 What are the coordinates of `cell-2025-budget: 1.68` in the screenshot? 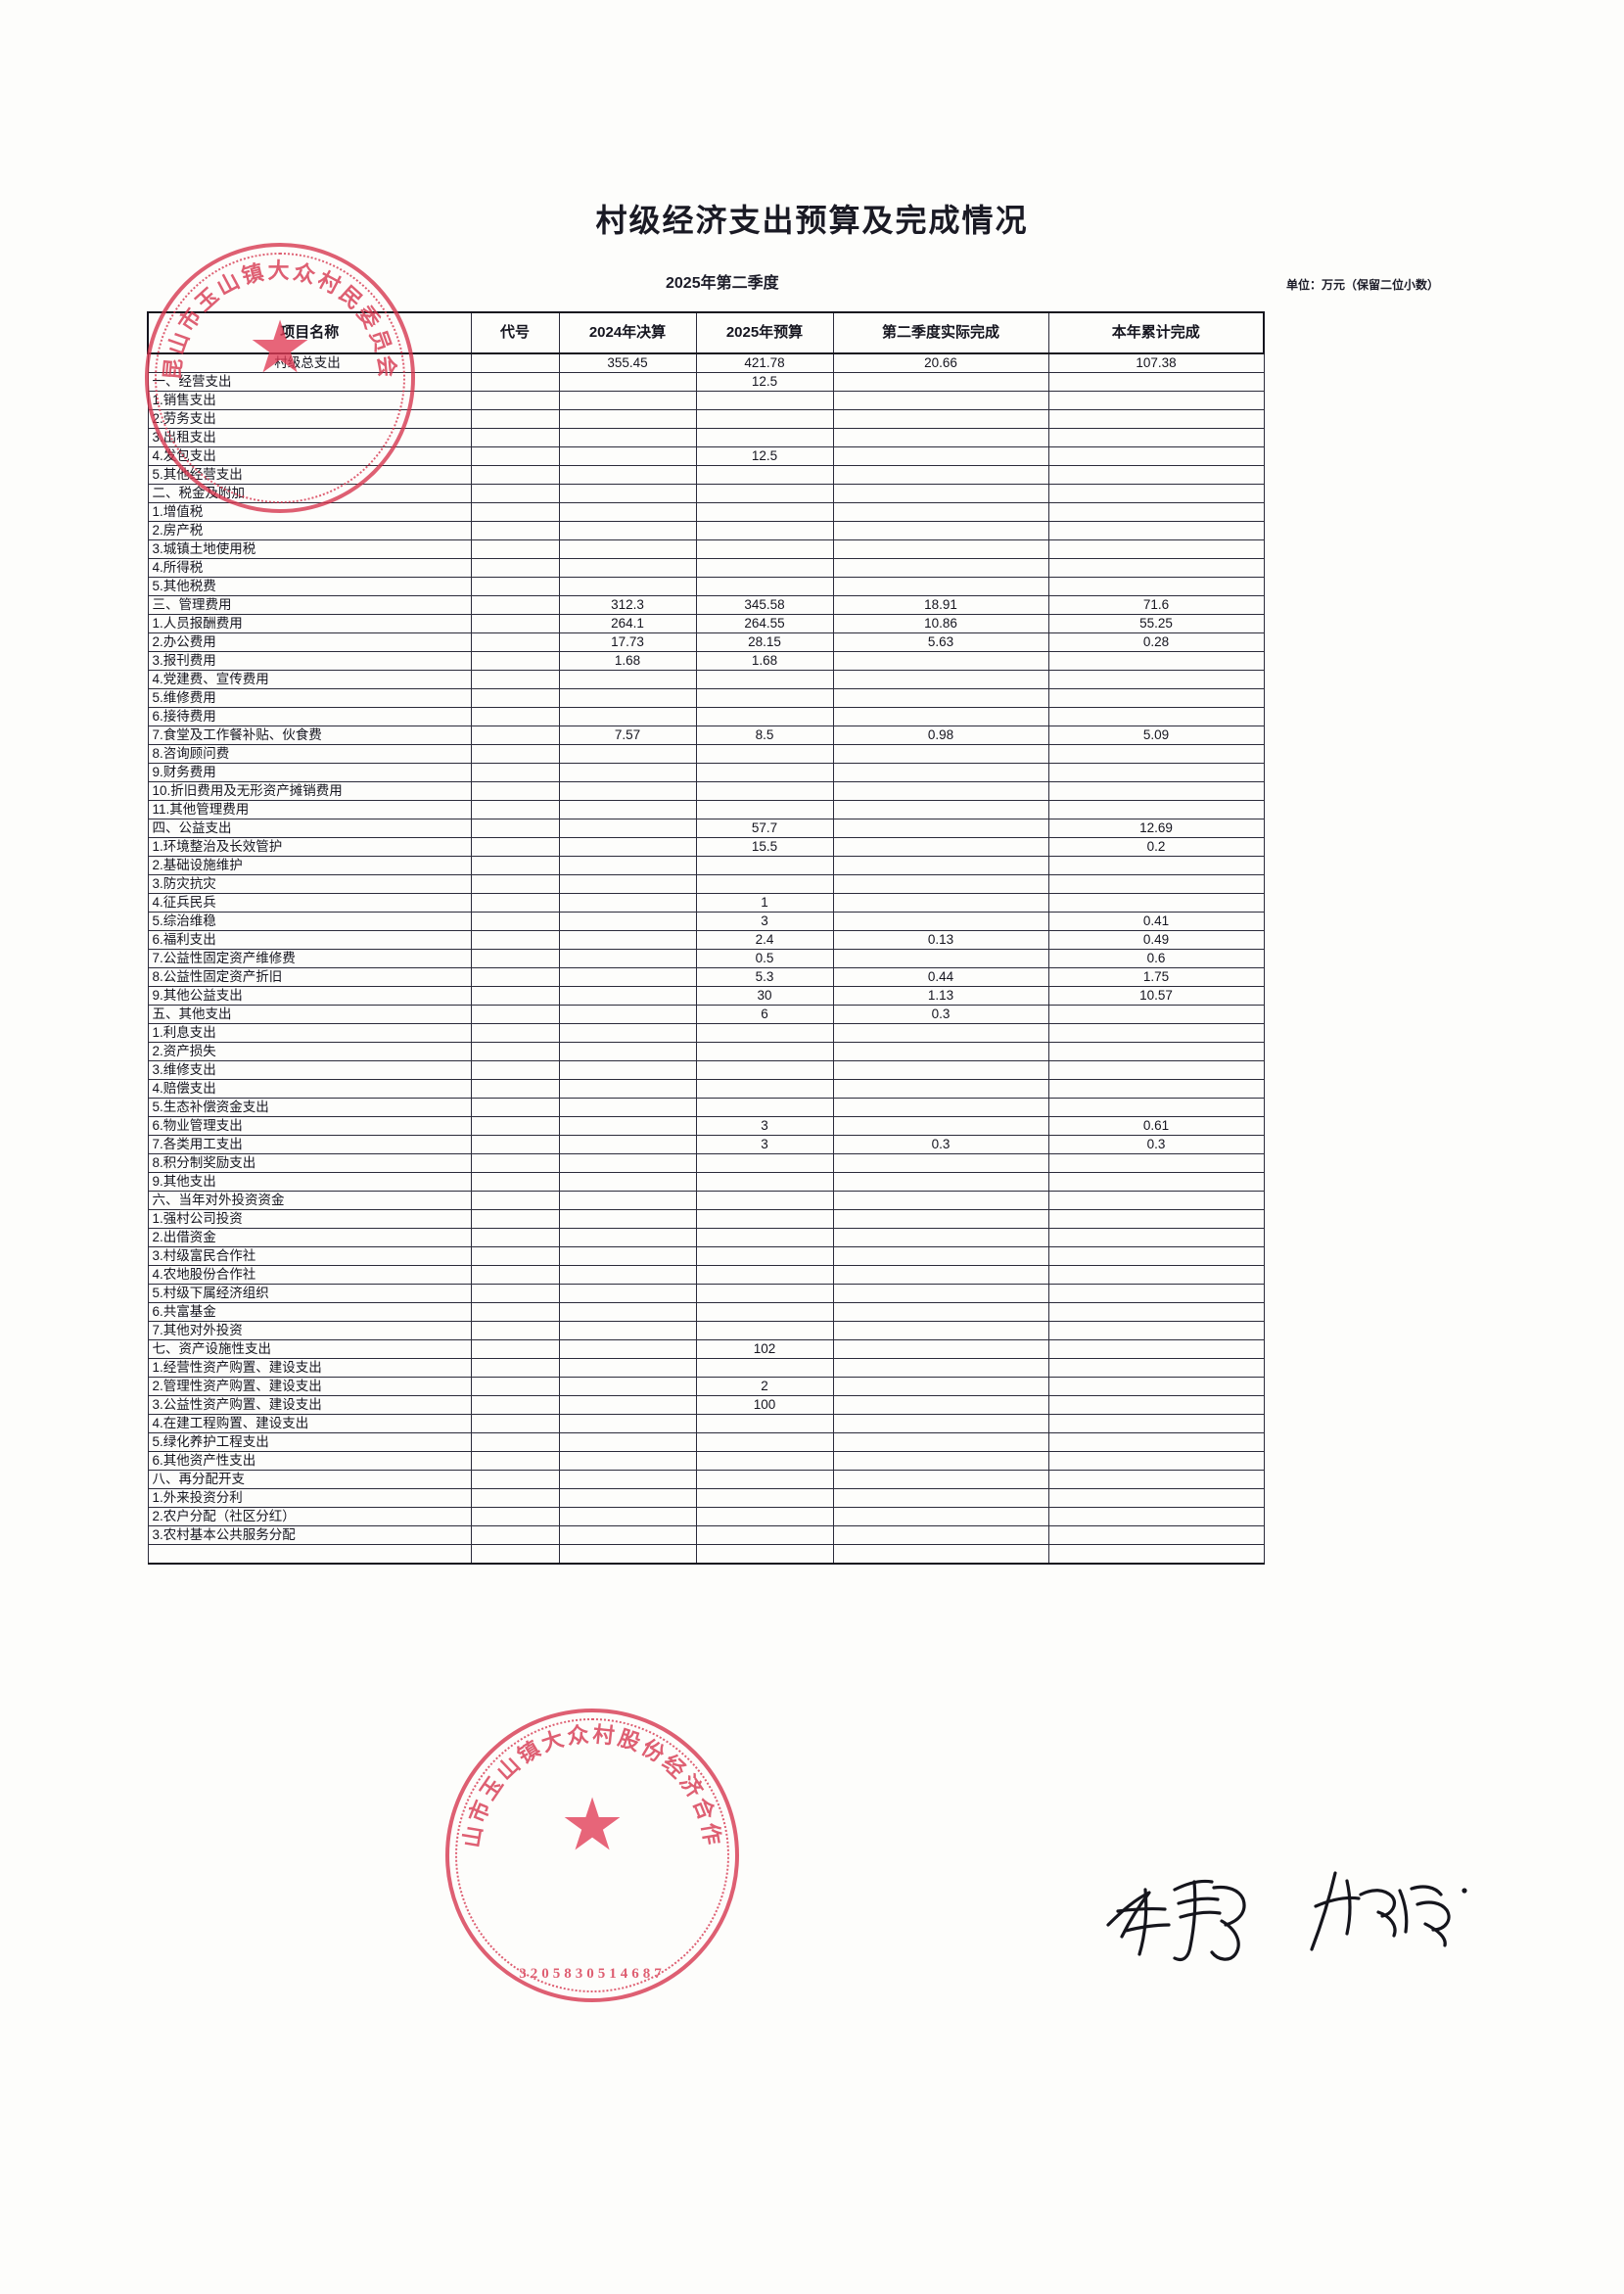 It's located at (764, 661).